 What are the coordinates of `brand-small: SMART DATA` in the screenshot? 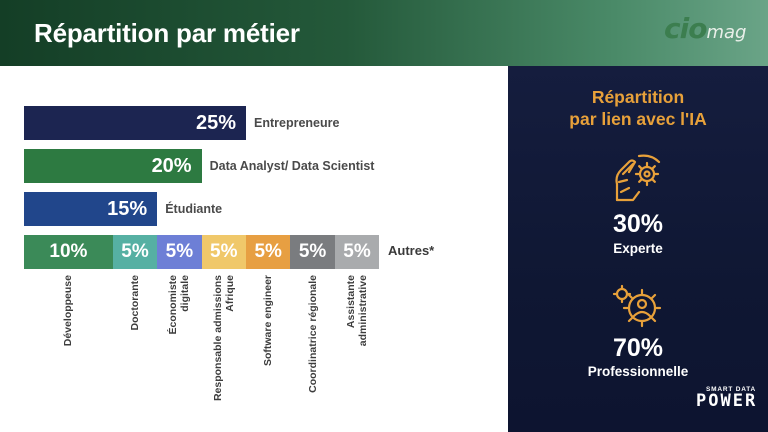 It's located at (730, 389).